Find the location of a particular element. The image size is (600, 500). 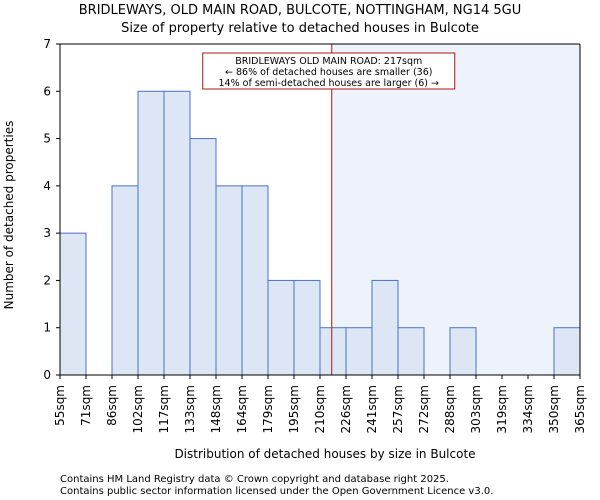

y-ticks-group: 0 1 2 3 4 5 6 7 is located at coordinates (51, 209).